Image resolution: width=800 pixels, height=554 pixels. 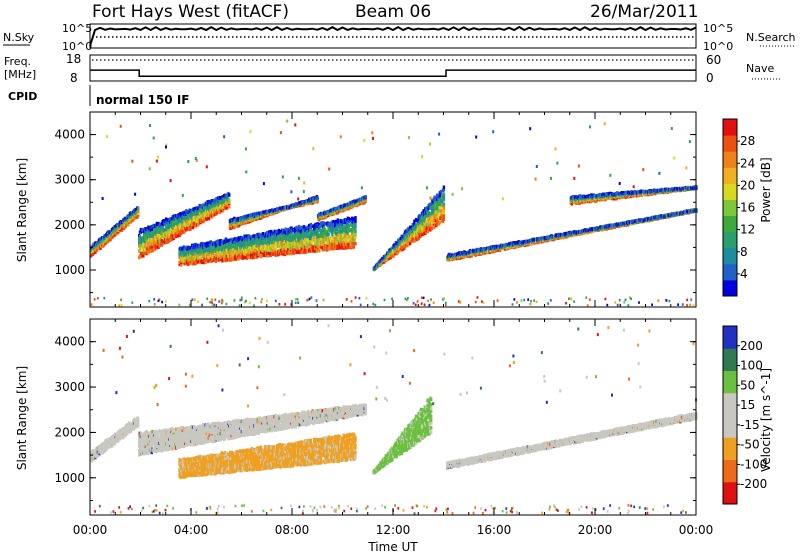 What do you see at coordinates (393, 73) in the screenshot?
I see `freq-series` at bounding box center [393, 73].